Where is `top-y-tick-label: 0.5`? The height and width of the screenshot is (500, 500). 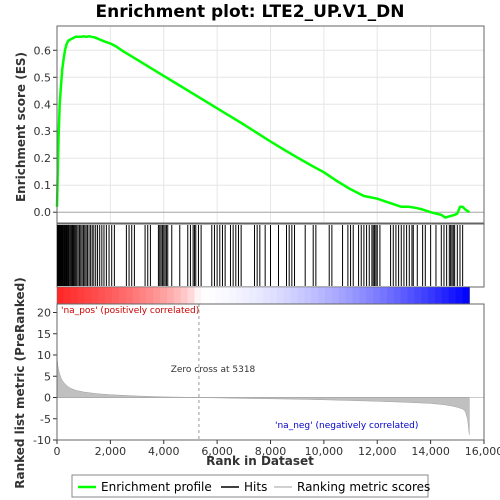
top-y-tick-label: 0.5 is located at coordinates (43, 77).